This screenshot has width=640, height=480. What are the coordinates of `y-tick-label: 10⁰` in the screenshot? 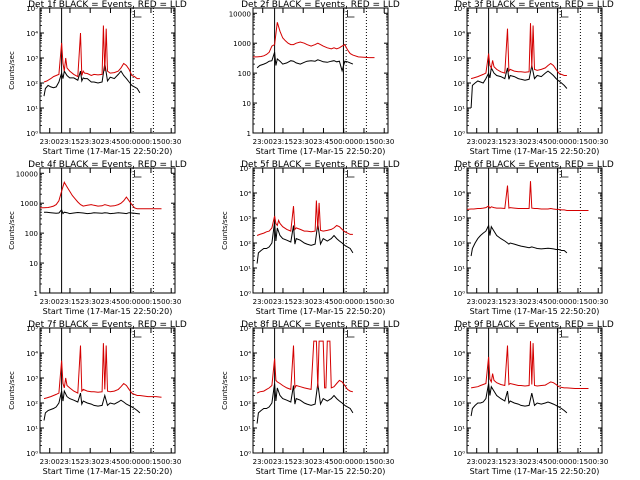 It's located at (32, 134).